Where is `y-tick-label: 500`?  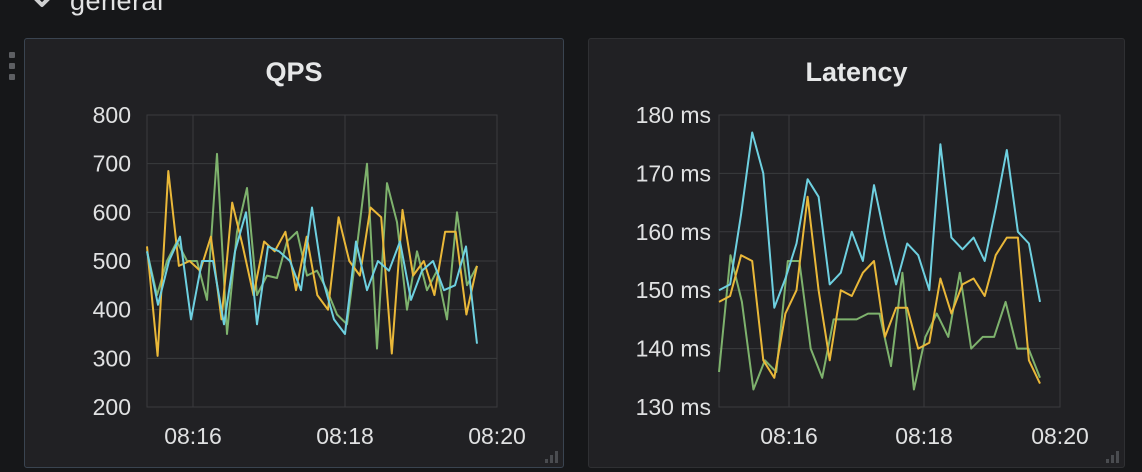 y-tick-label: 500 is located at coordinates (112, 261).